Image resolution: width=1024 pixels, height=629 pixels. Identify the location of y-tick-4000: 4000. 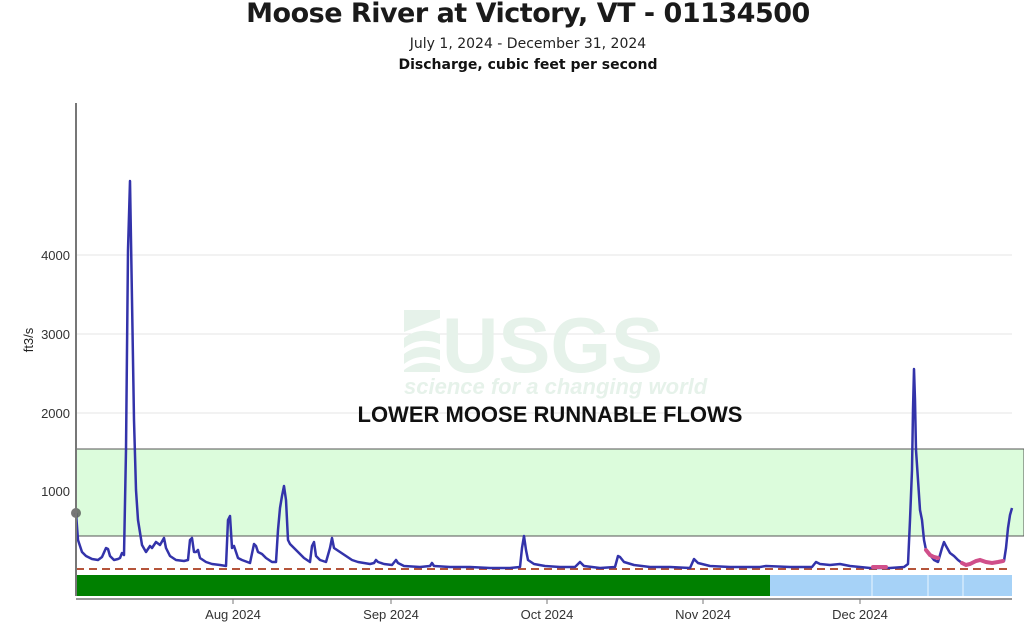
(55, 255).